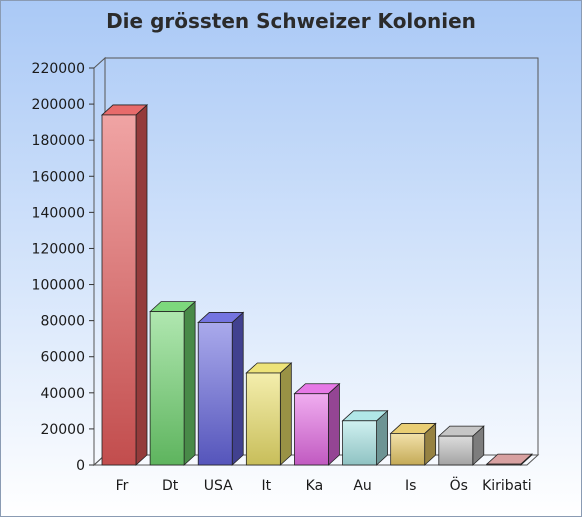 The image size is (582, 517). Describe the element at coordinates (58, 141) in the screenshot. I see `y-tick-label: 180000` at that location.